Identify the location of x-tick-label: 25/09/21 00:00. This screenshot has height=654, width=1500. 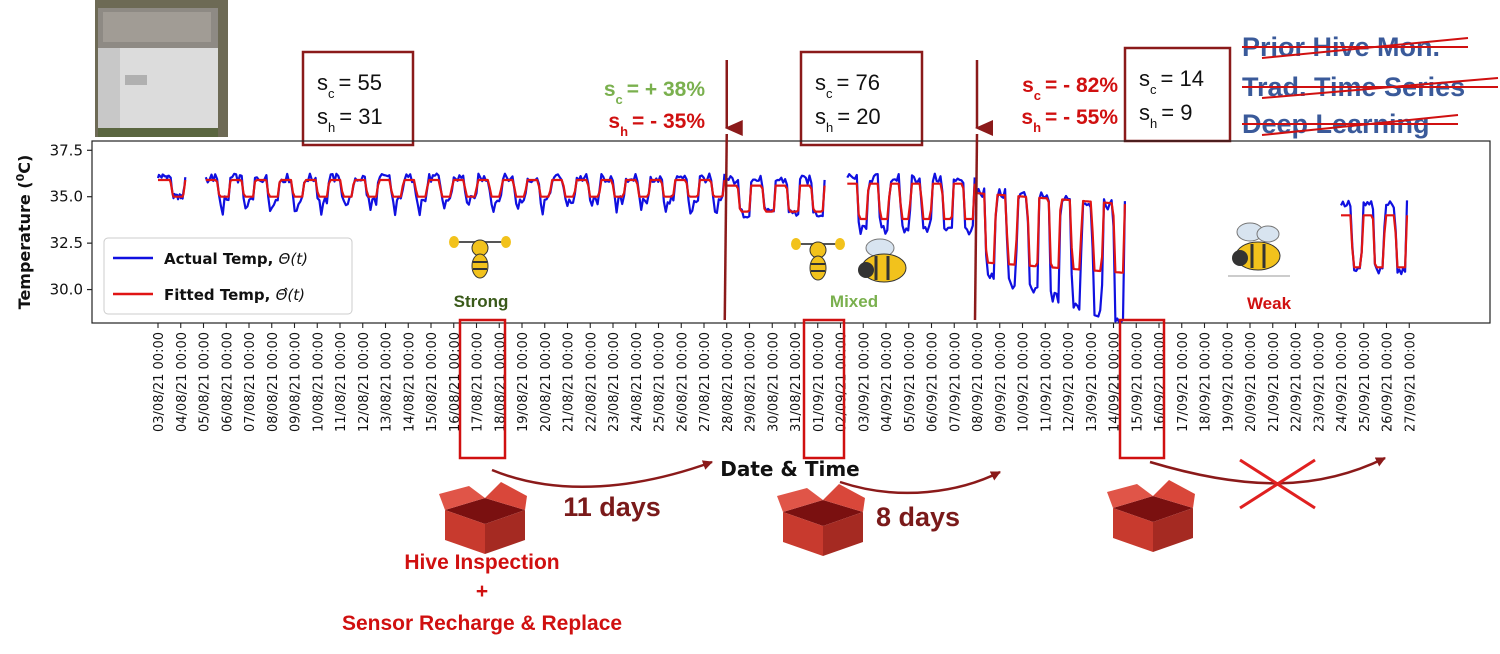
(1365, 382).